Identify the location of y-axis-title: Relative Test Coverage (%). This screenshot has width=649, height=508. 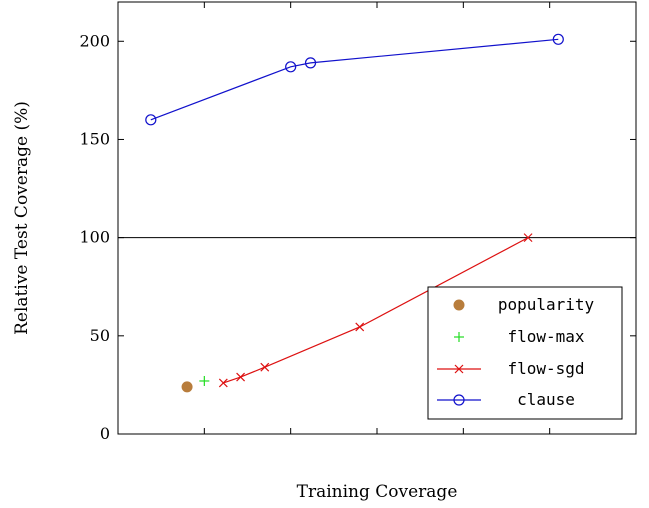
(22, 218).